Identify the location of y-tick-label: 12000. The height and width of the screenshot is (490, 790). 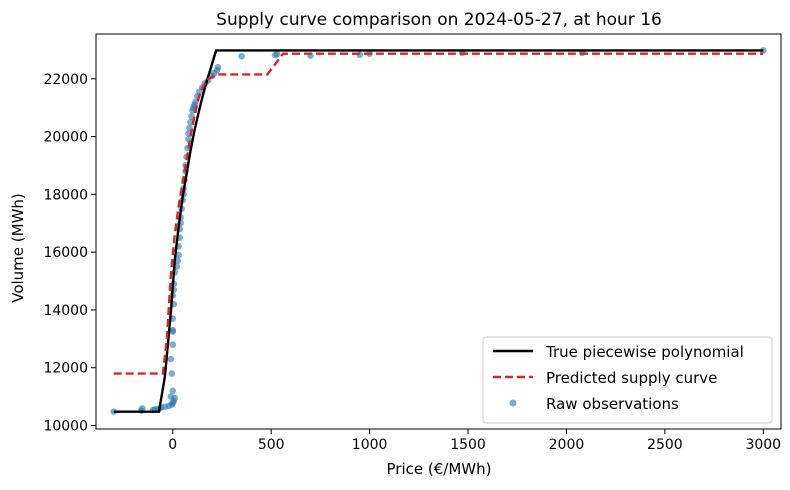
(65, 369).